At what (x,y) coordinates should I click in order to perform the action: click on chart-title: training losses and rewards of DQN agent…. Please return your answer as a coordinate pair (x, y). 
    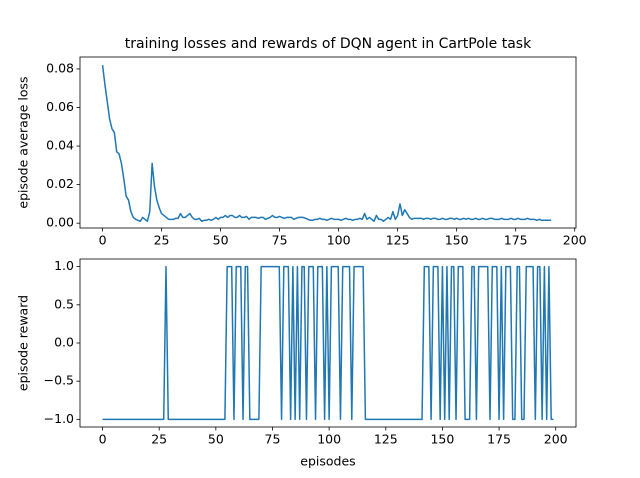
    Looking at the image, I should click on (328, 44).